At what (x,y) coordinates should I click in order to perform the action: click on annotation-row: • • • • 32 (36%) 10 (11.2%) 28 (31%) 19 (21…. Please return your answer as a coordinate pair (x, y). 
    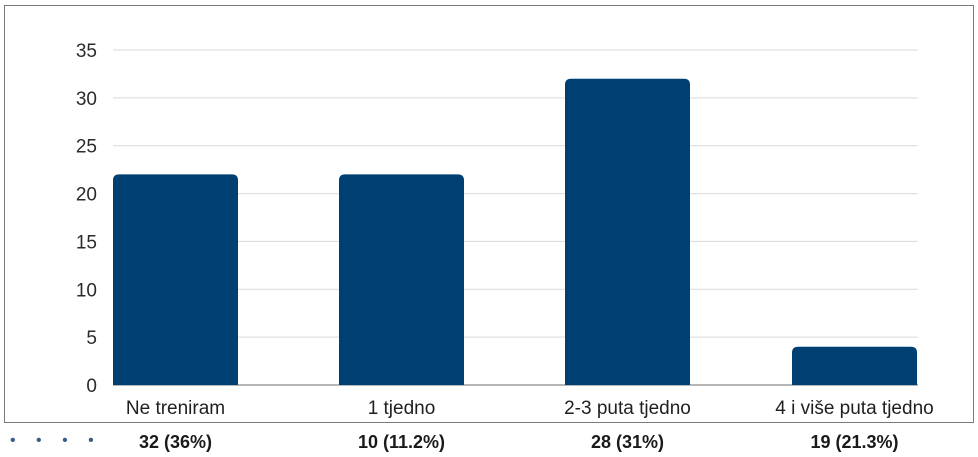
    Looking at the image, I should click on (489, 442).